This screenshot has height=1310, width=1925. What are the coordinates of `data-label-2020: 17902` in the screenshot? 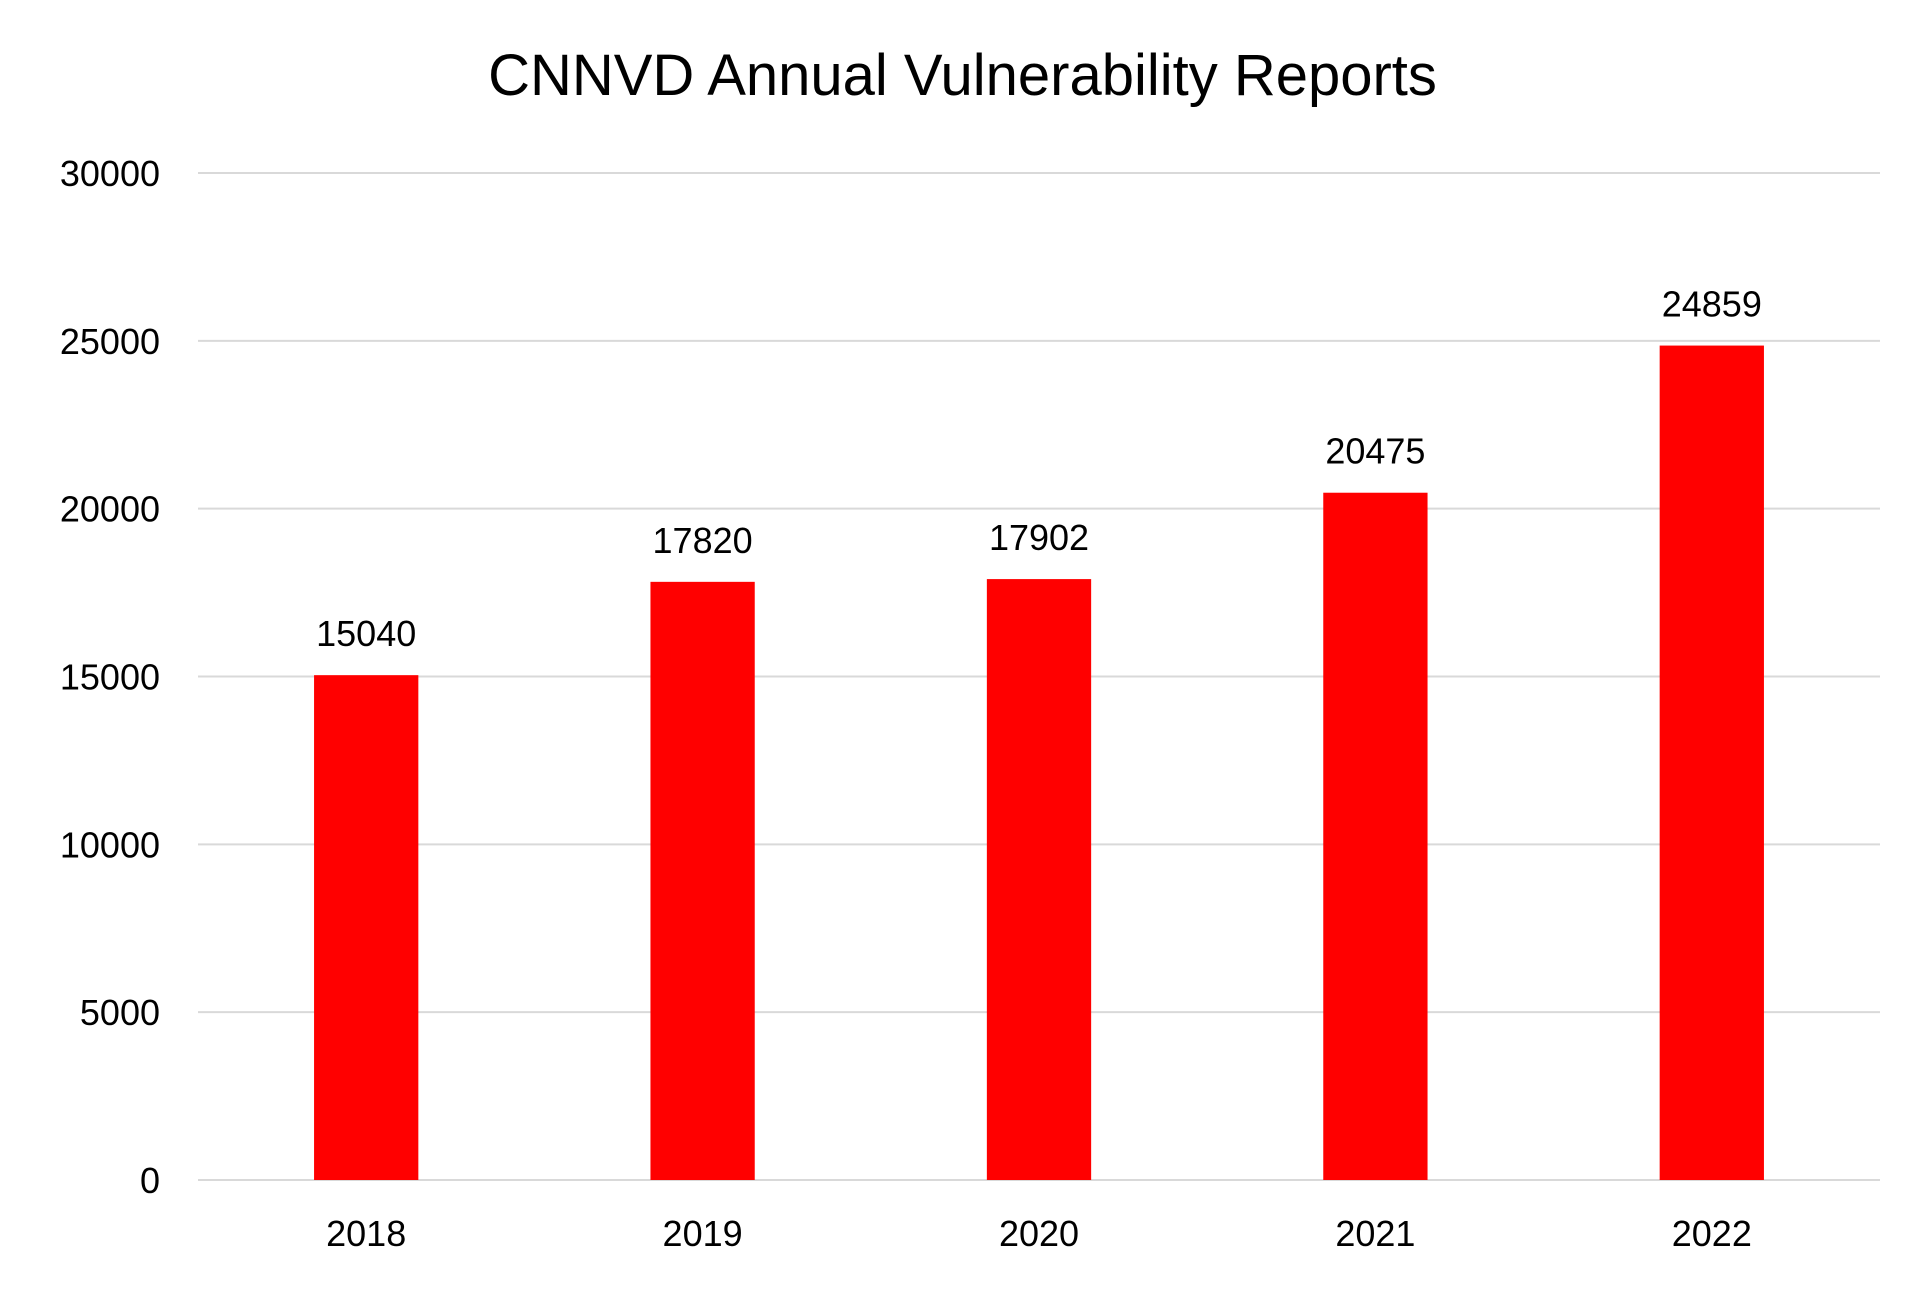 It's located at (1039, 537).